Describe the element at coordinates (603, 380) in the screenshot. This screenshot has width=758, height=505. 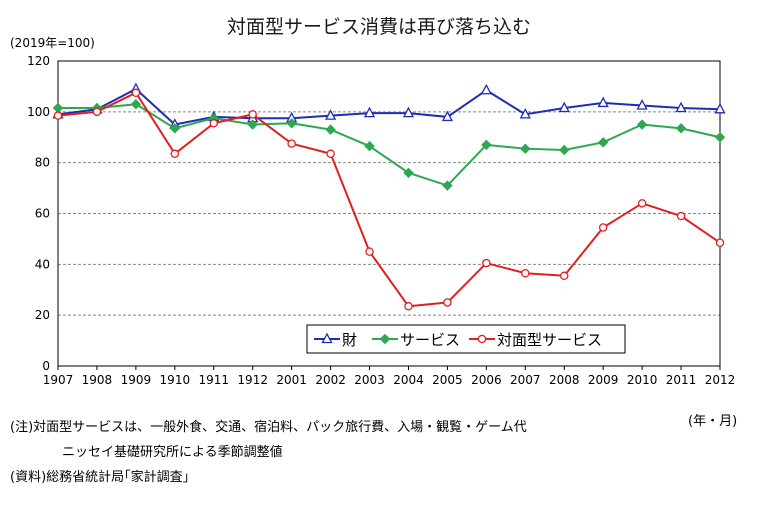
I see `x-tick-label: 2009` at that location.